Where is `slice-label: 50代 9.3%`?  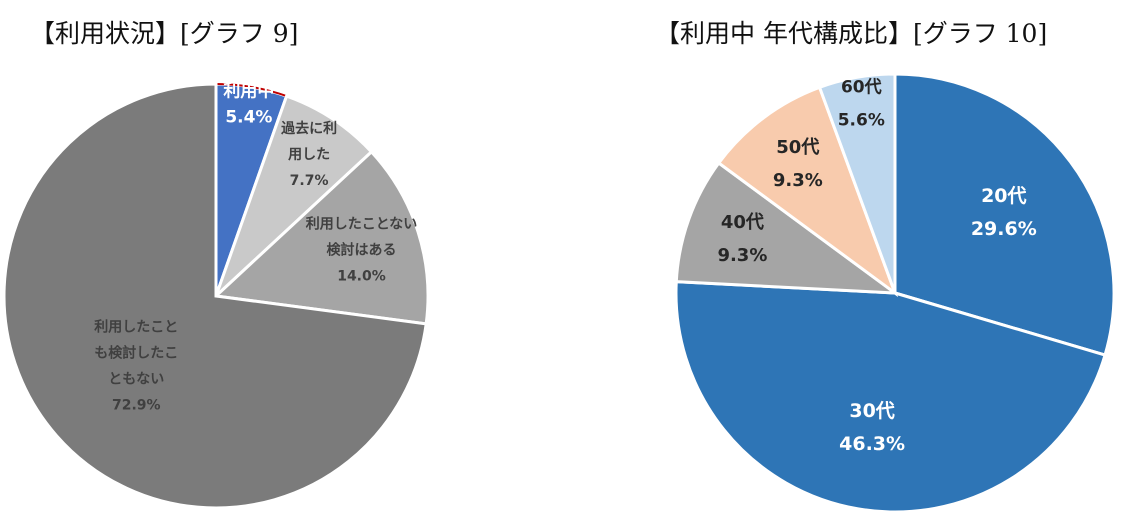 slice-label: 50代 9.3% is located at coordinates (798, 164).